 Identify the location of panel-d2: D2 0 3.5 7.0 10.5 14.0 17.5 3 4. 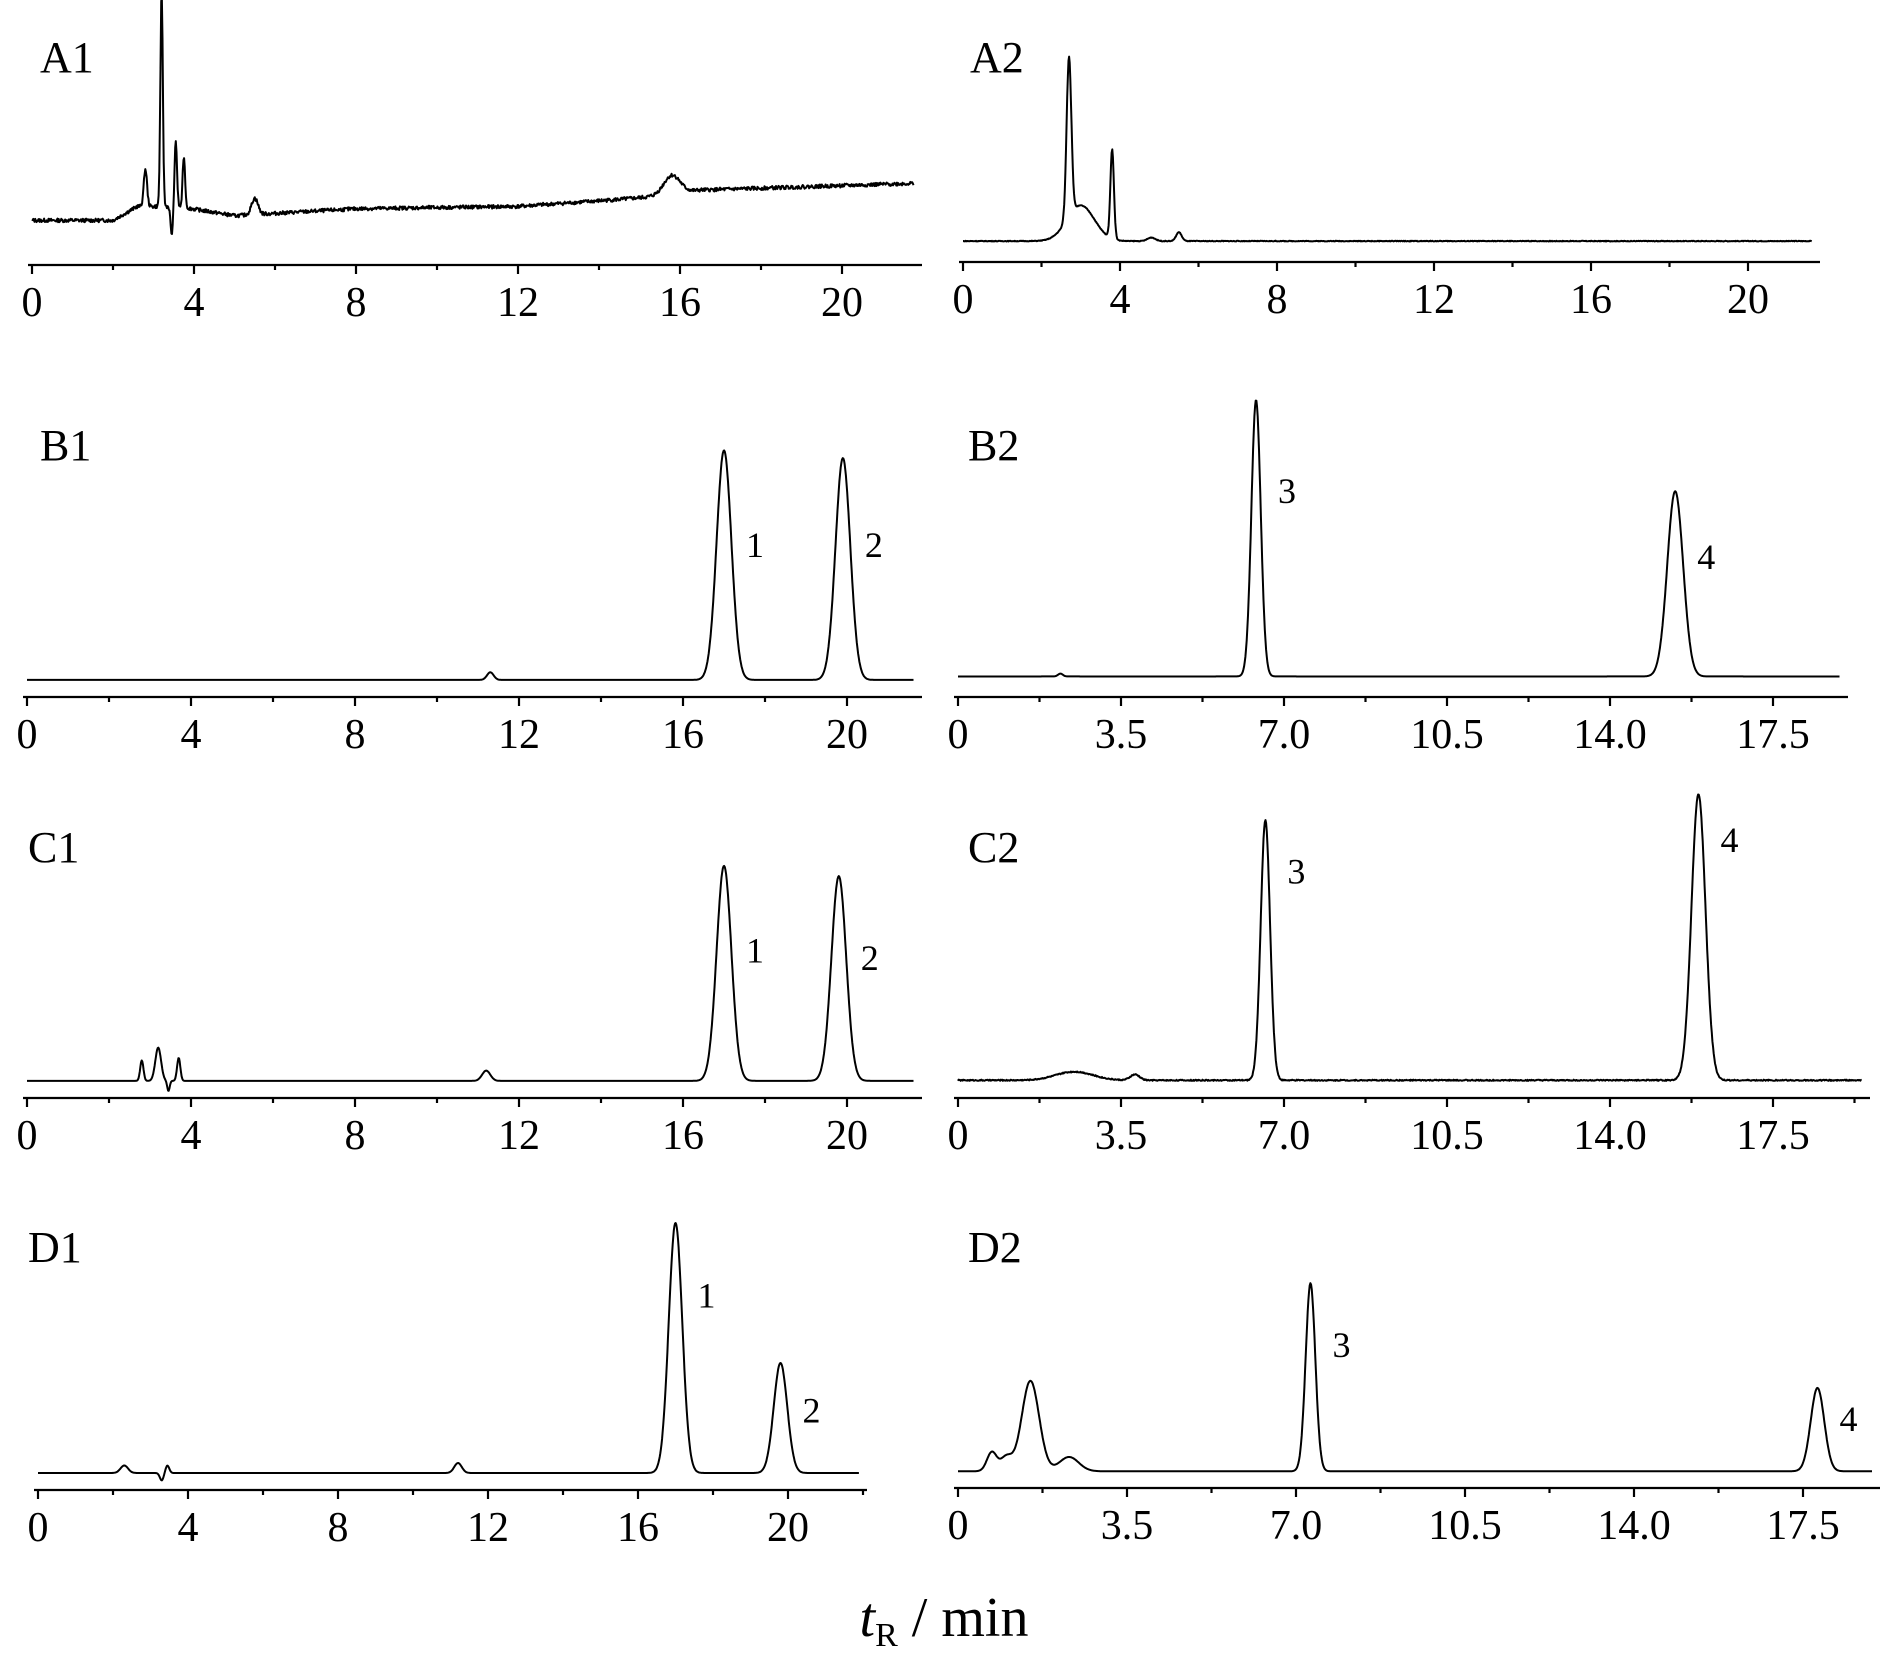
(1414, 1386).